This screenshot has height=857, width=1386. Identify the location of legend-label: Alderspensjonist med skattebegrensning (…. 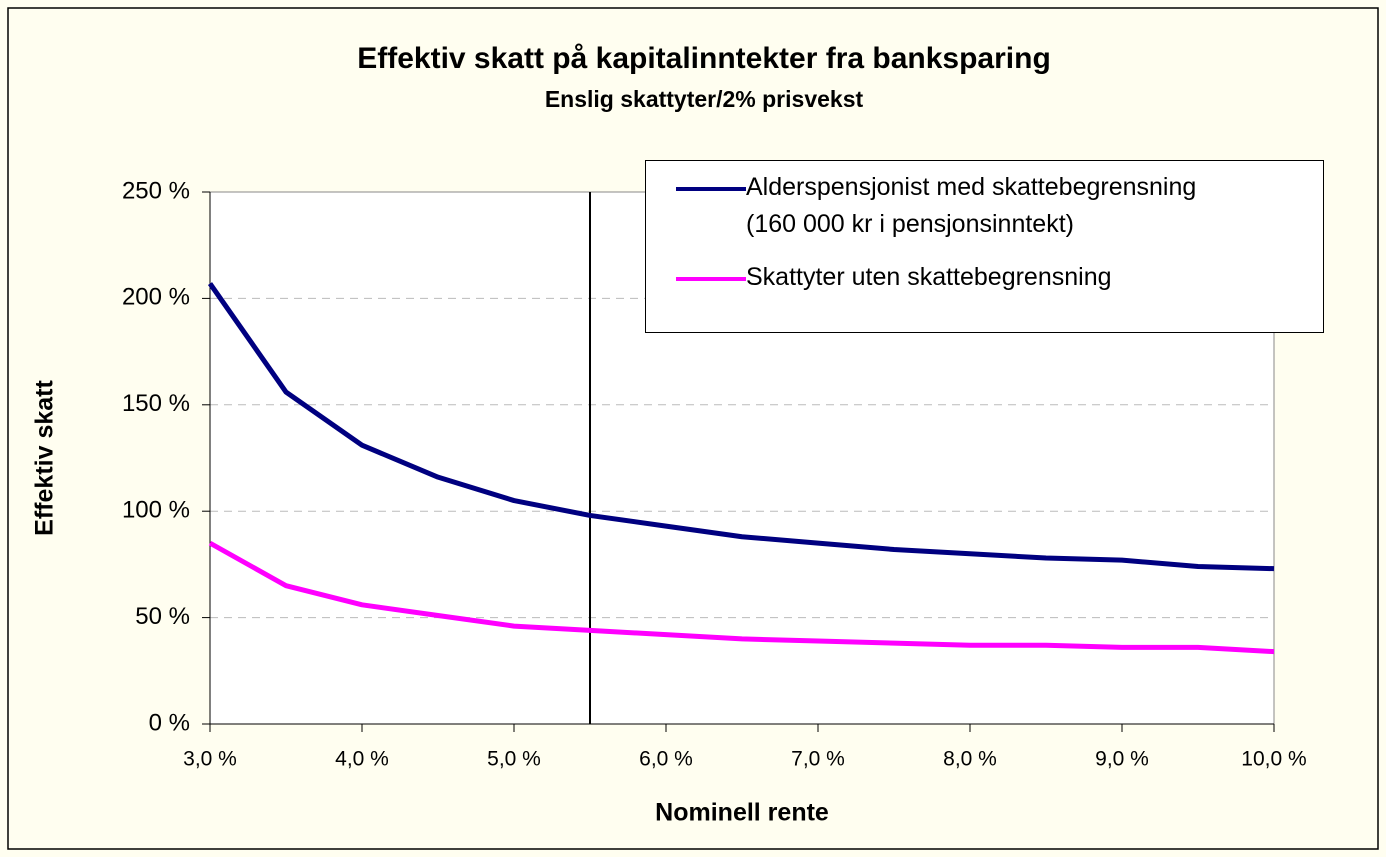
(971, 205).